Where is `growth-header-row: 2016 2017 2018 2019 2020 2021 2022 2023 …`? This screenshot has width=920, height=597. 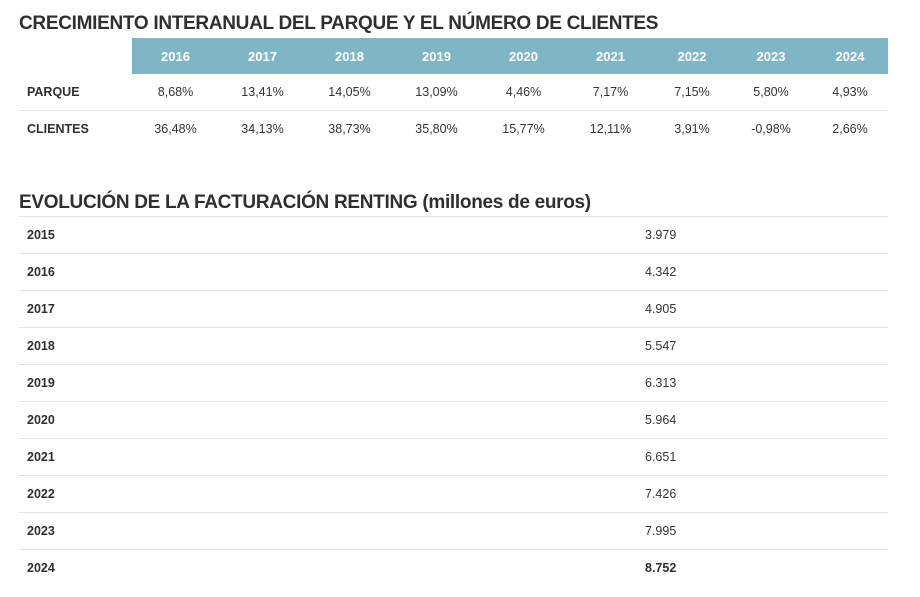
growth-header-row: 2016 2017 2018 2019 2020 2021 2022 2023 … is located at coordinates (453, 56).